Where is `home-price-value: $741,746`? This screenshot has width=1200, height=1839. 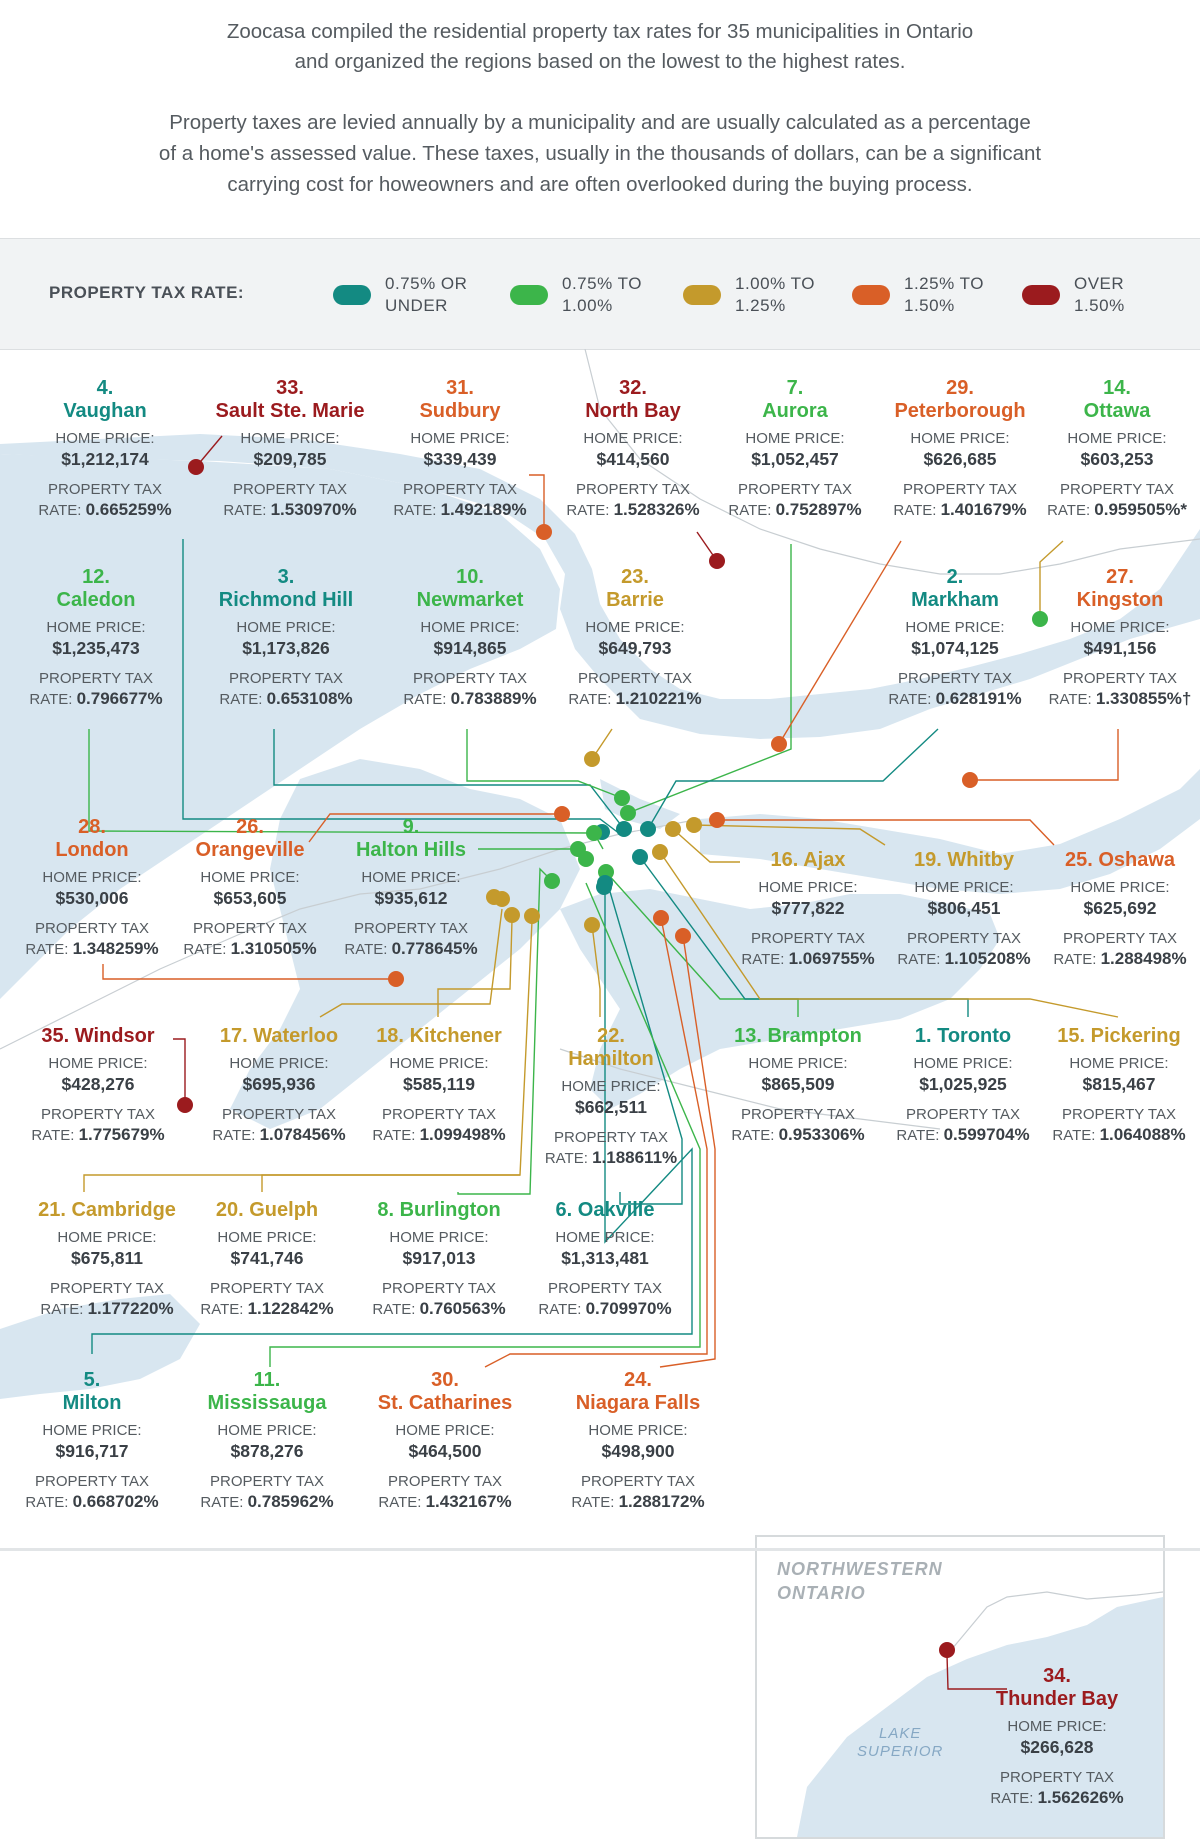
home-price-value: $741,746 is located at coordinates (267, 1258).